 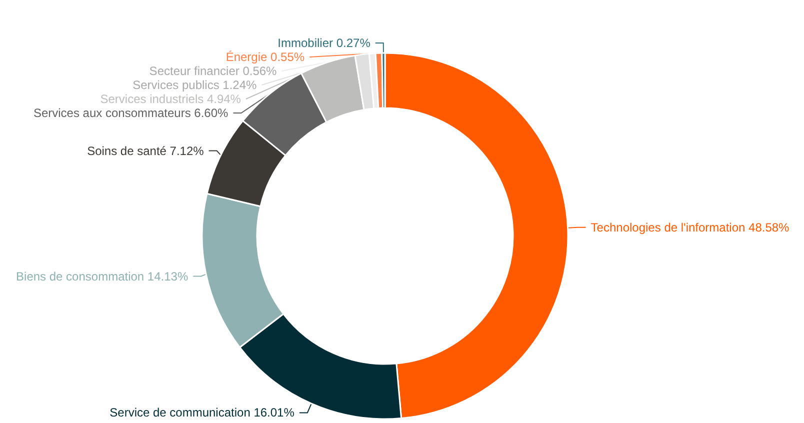 I want to click on slice-label: Énergie 0.55%, so click(x=265, y=57).